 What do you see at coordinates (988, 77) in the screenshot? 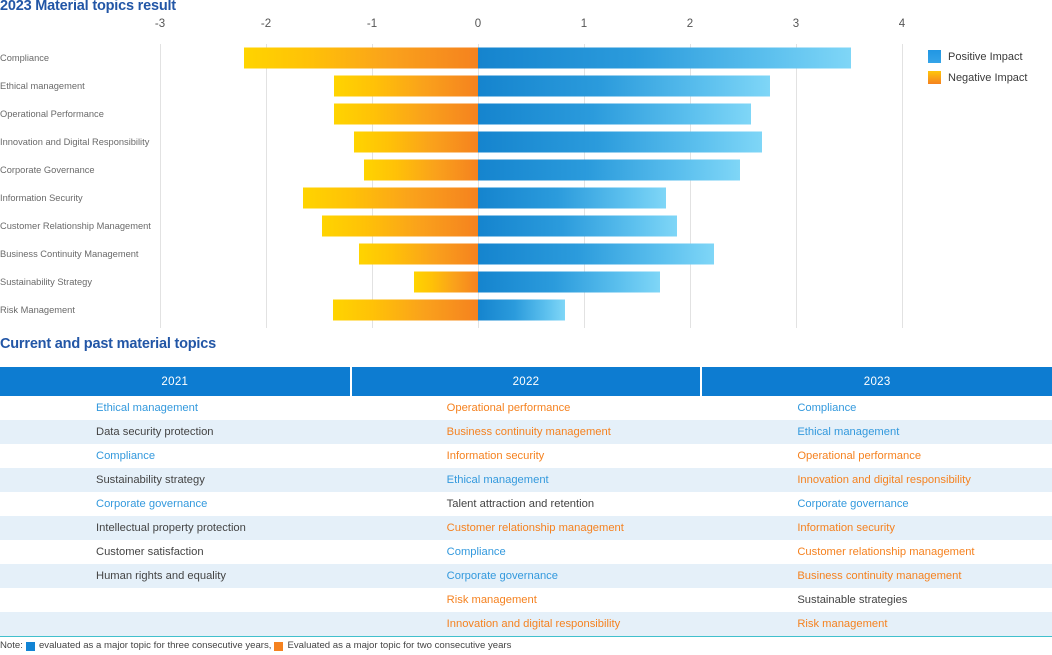
I see `legend-label-negative: Negative Impact` at bounding box center [988, 77].